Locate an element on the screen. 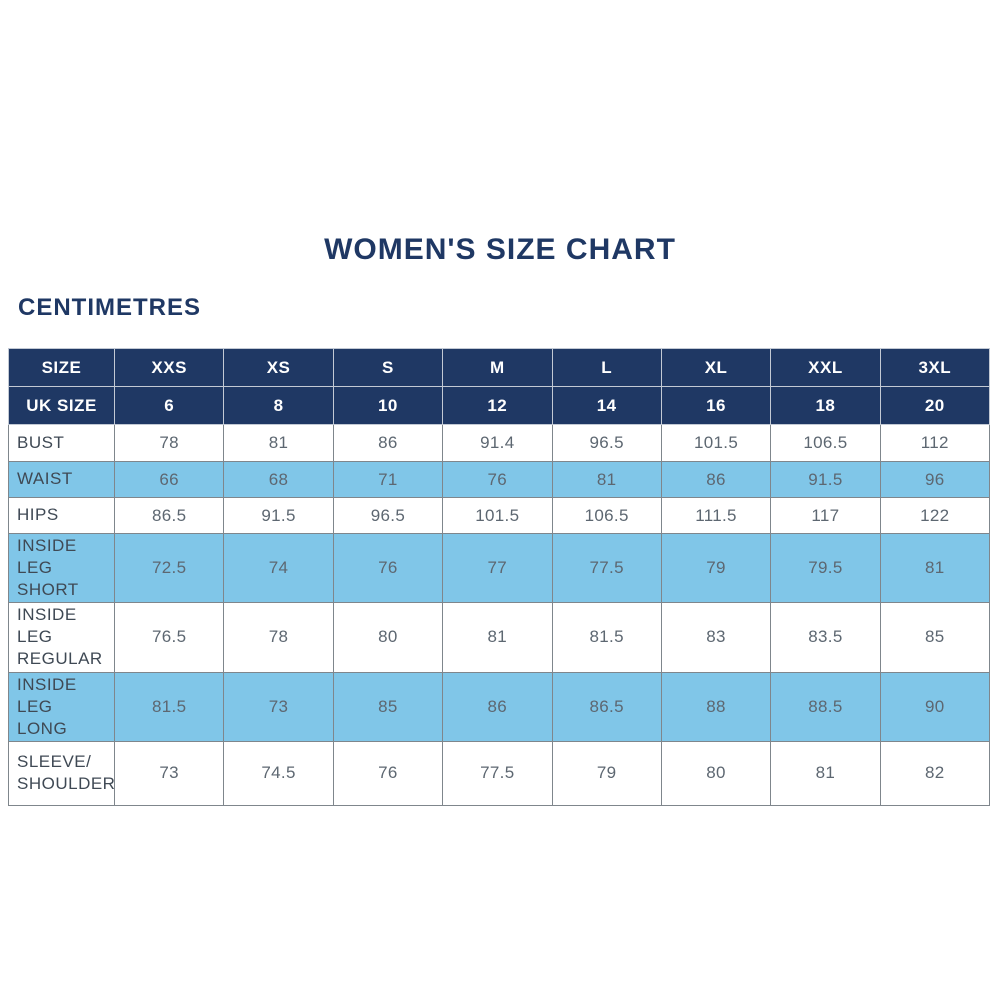 This screenshot has width=1000, height=1000. value-cell: 91.4 is located at coordinates (497, 443).